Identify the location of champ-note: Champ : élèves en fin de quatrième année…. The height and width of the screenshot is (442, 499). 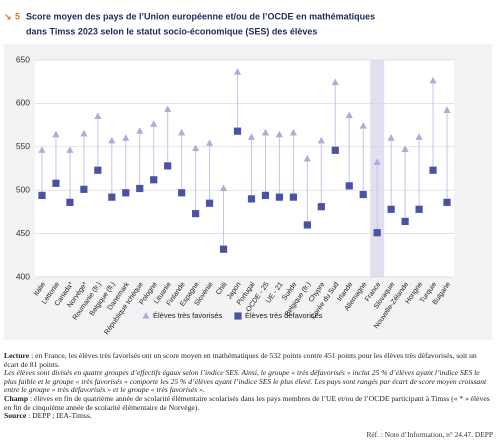
(248, 402).